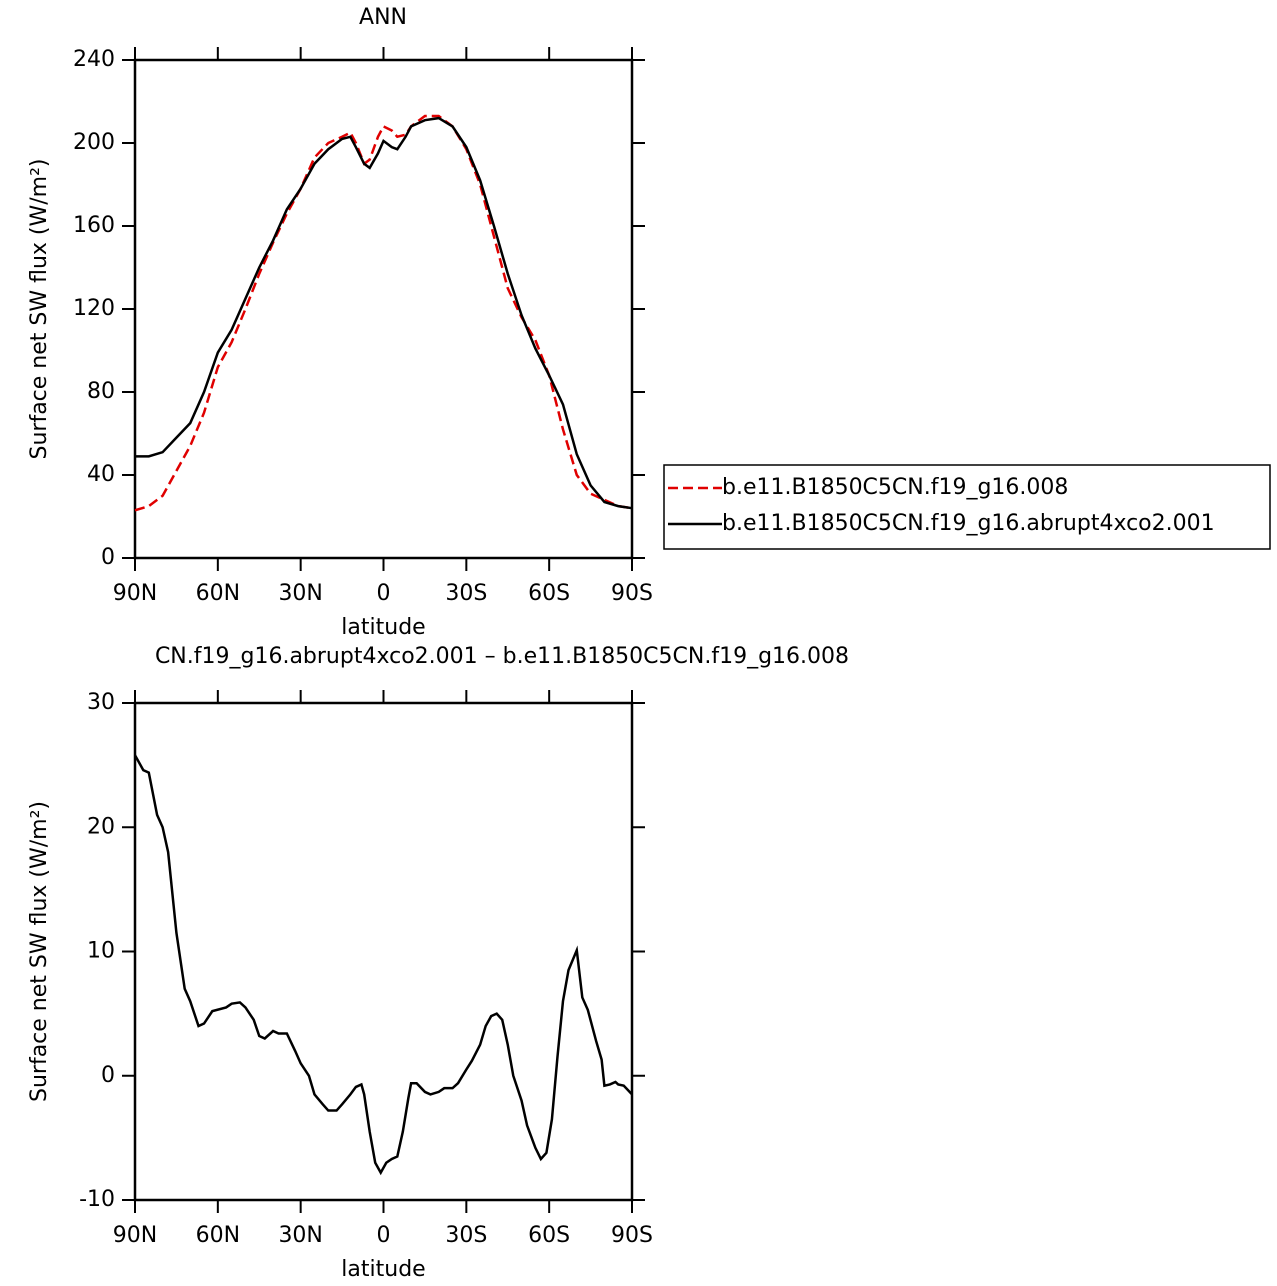  Describe the element at coordinates (383, 17) in the screenshot. I see `chart-title: ANN` at that location.